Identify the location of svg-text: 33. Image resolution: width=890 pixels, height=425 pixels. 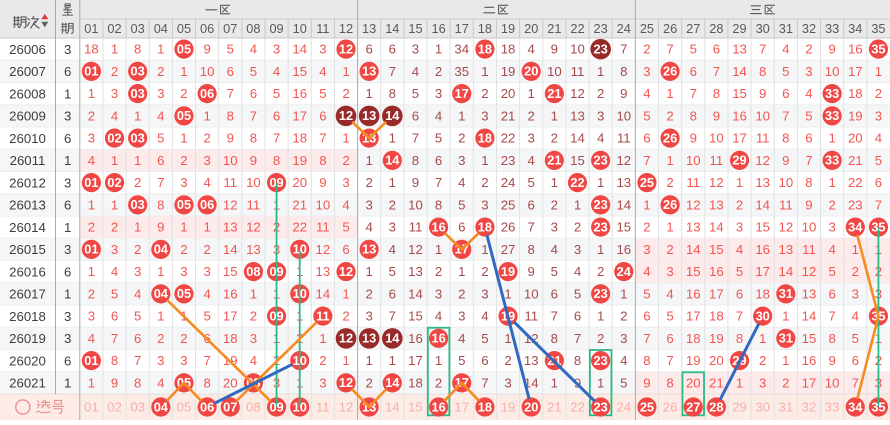
(832, 93).